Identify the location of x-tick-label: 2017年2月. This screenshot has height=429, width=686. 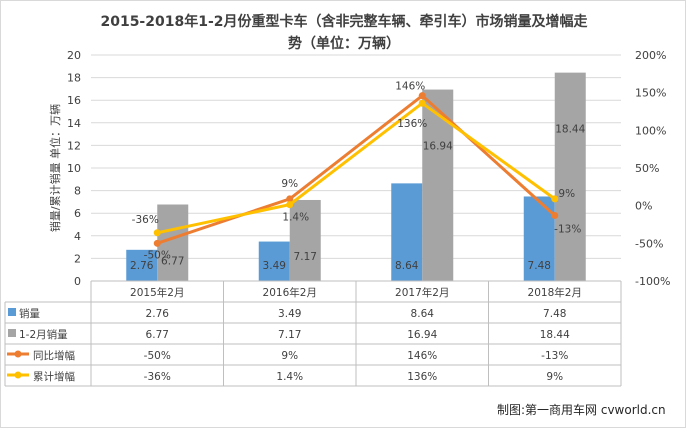
(422, 292).